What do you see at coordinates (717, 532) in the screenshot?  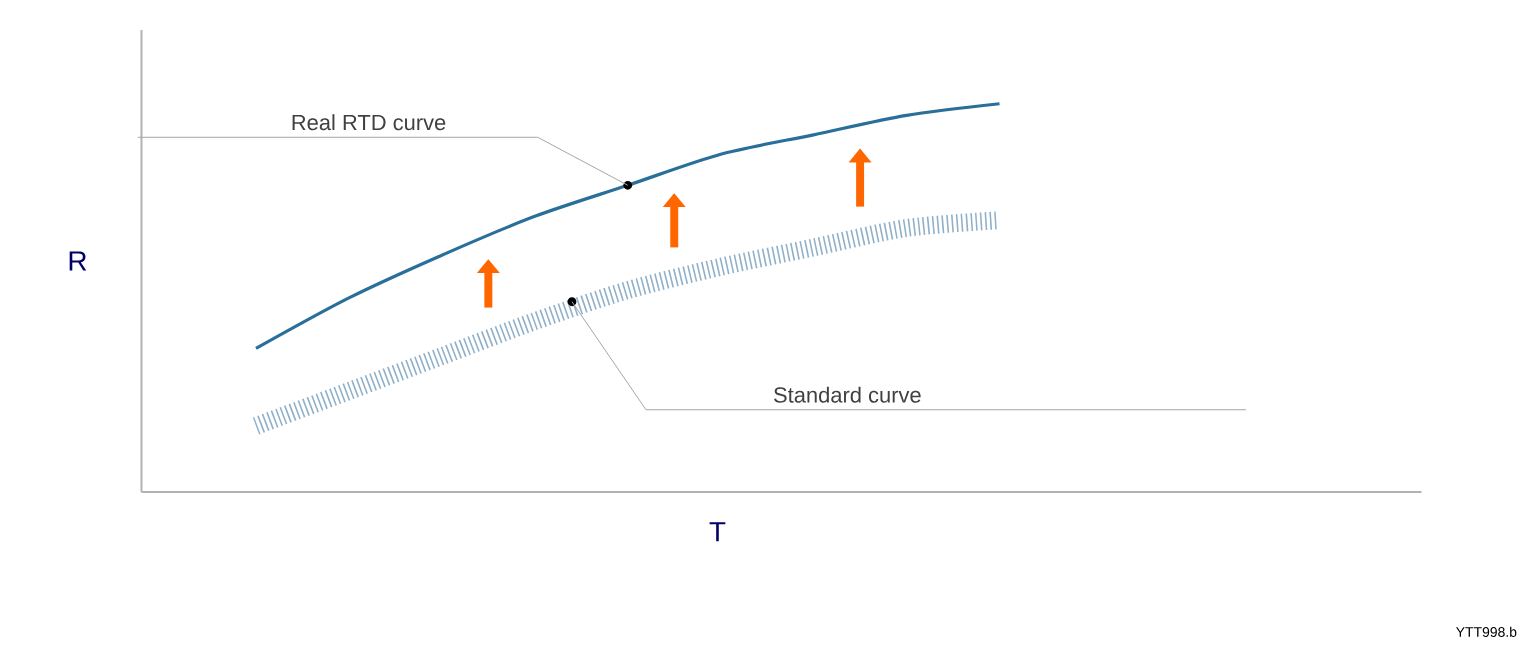 I see `x-axis-title: T` at bounding box center [717, 532].